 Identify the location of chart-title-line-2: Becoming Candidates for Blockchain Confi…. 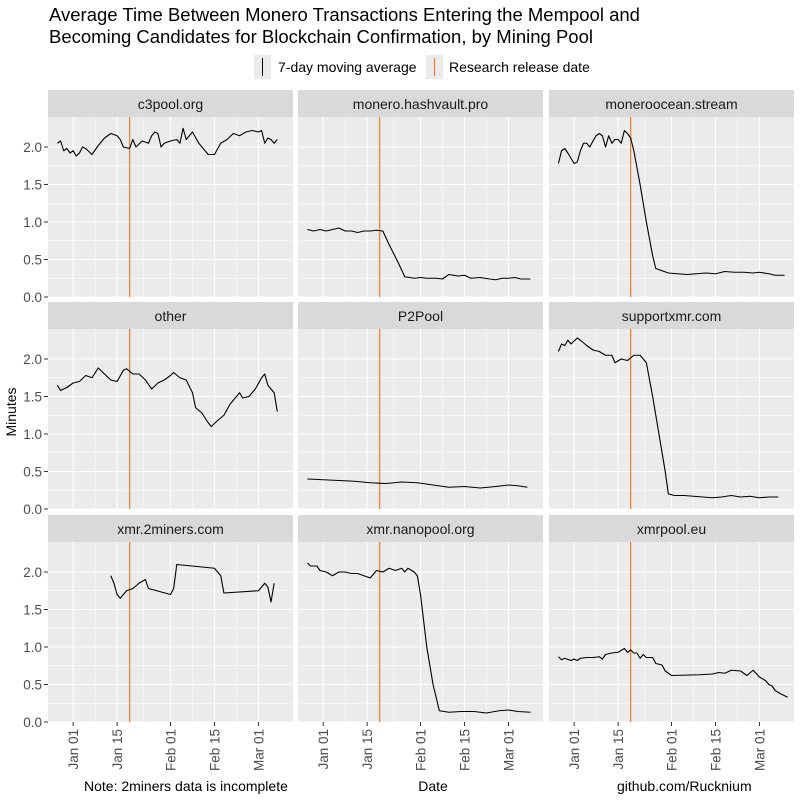
(321, 36).